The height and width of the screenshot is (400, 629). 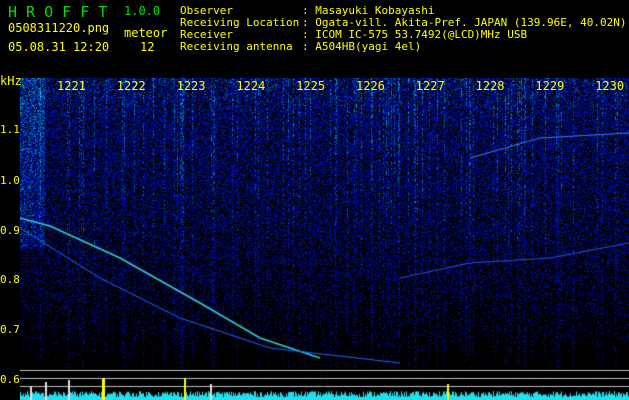 I want to click on y-tick-label: 0.8, so click(x=10, y=279).